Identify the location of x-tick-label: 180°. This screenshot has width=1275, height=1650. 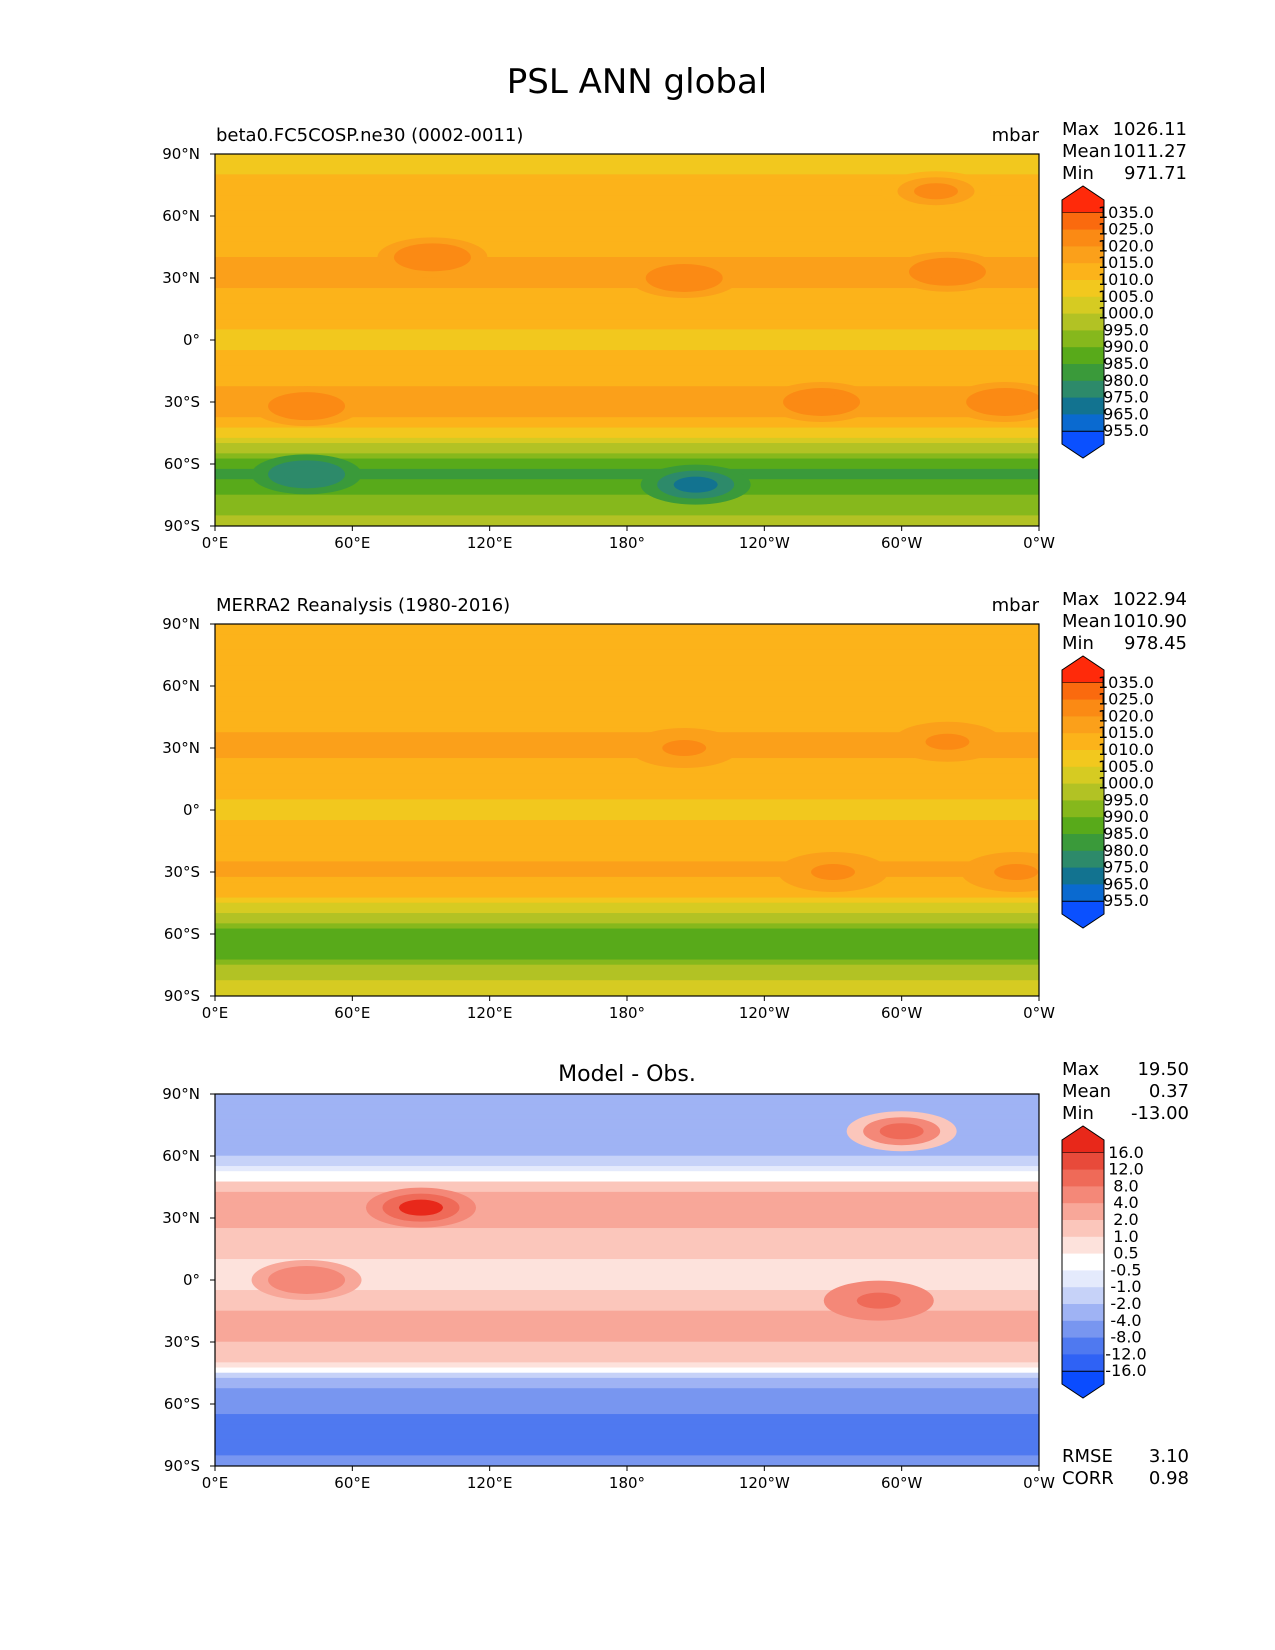
(627, 1483).